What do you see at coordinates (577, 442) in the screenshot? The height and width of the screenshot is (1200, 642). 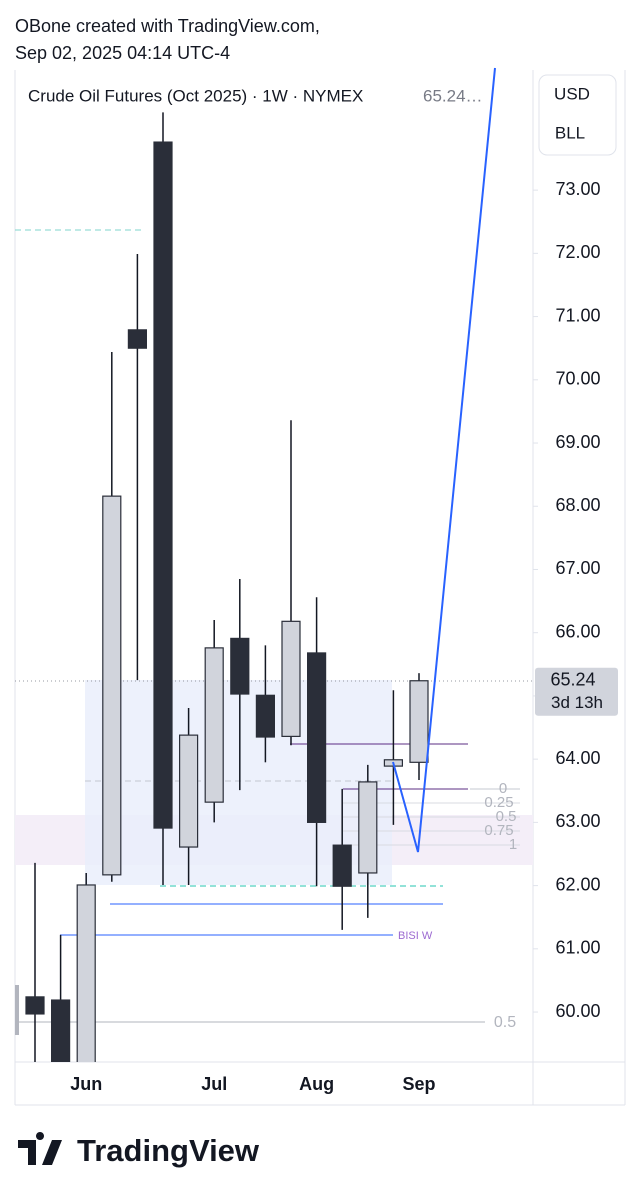 I see `y-tick-label: 69.00` at bounding box center [577, 442].